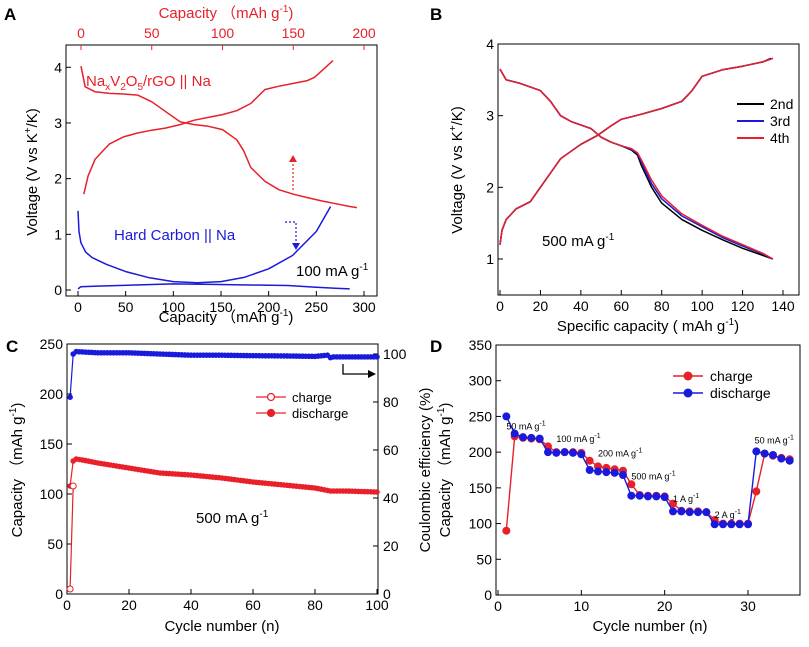 The height and width of the screenshot is (647, 809). What do you see at coordinates (126, 307) in the screenshot?
I see `panel-a-x-tick-label: 50` at bounding box center [126, 307].